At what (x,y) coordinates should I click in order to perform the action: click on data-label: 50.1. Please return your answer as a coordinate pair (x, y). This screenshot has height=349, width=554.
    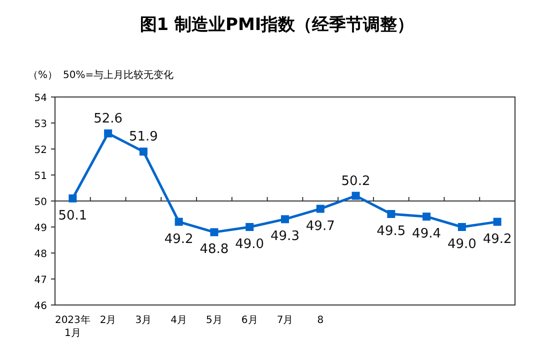
    Looking at the image, I should click on (73, 216).